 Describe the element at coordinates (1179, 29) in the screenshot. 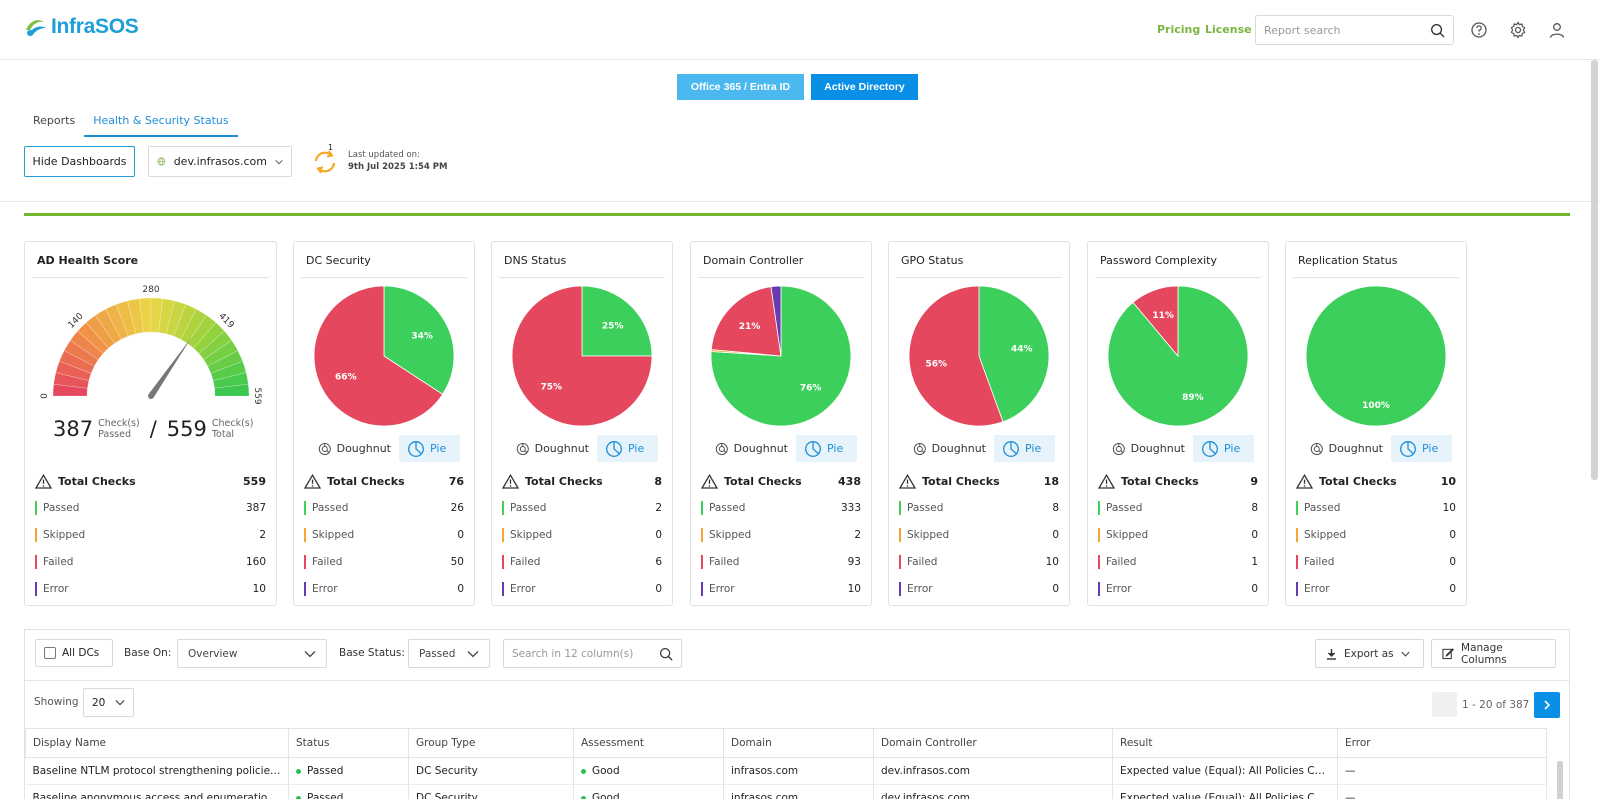

I see `pricing-link: Pricing` at that location.